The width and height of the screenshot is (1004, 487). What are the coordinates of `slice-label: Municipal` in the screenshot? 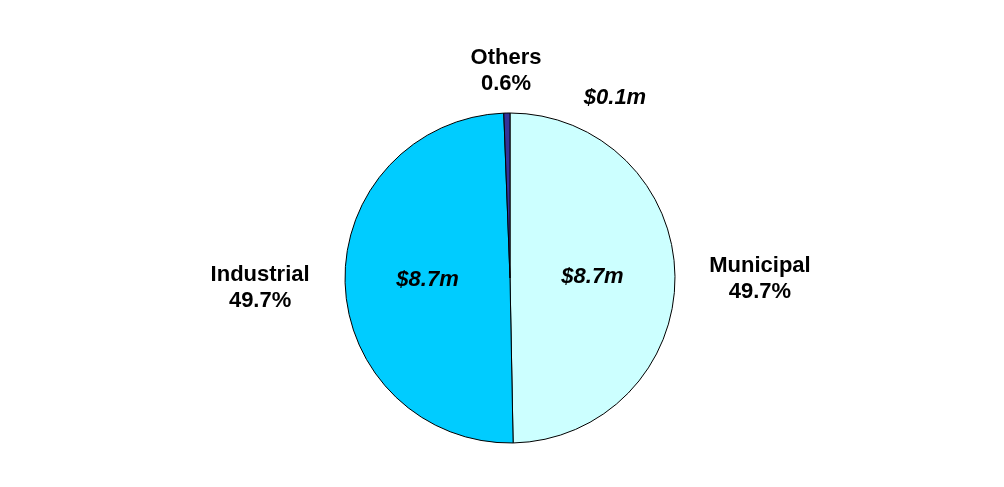 It's located at (760, 264).